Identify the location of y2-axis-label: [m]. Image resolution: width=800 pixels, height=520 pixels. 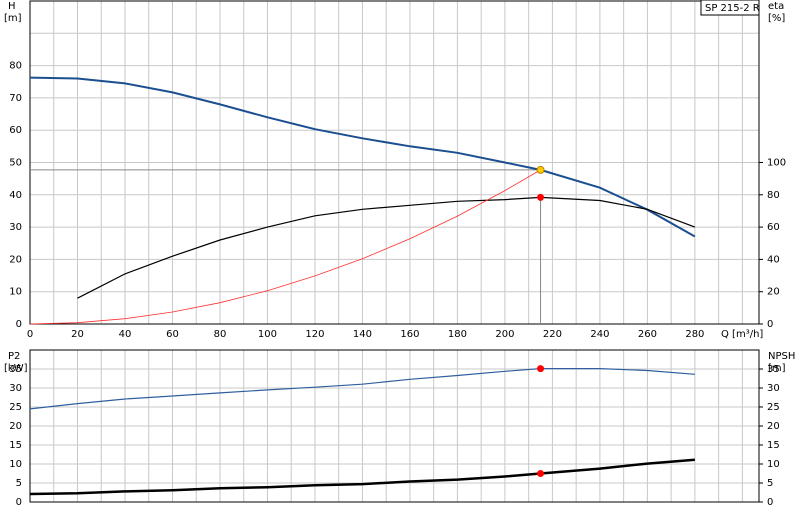
(777, 368).